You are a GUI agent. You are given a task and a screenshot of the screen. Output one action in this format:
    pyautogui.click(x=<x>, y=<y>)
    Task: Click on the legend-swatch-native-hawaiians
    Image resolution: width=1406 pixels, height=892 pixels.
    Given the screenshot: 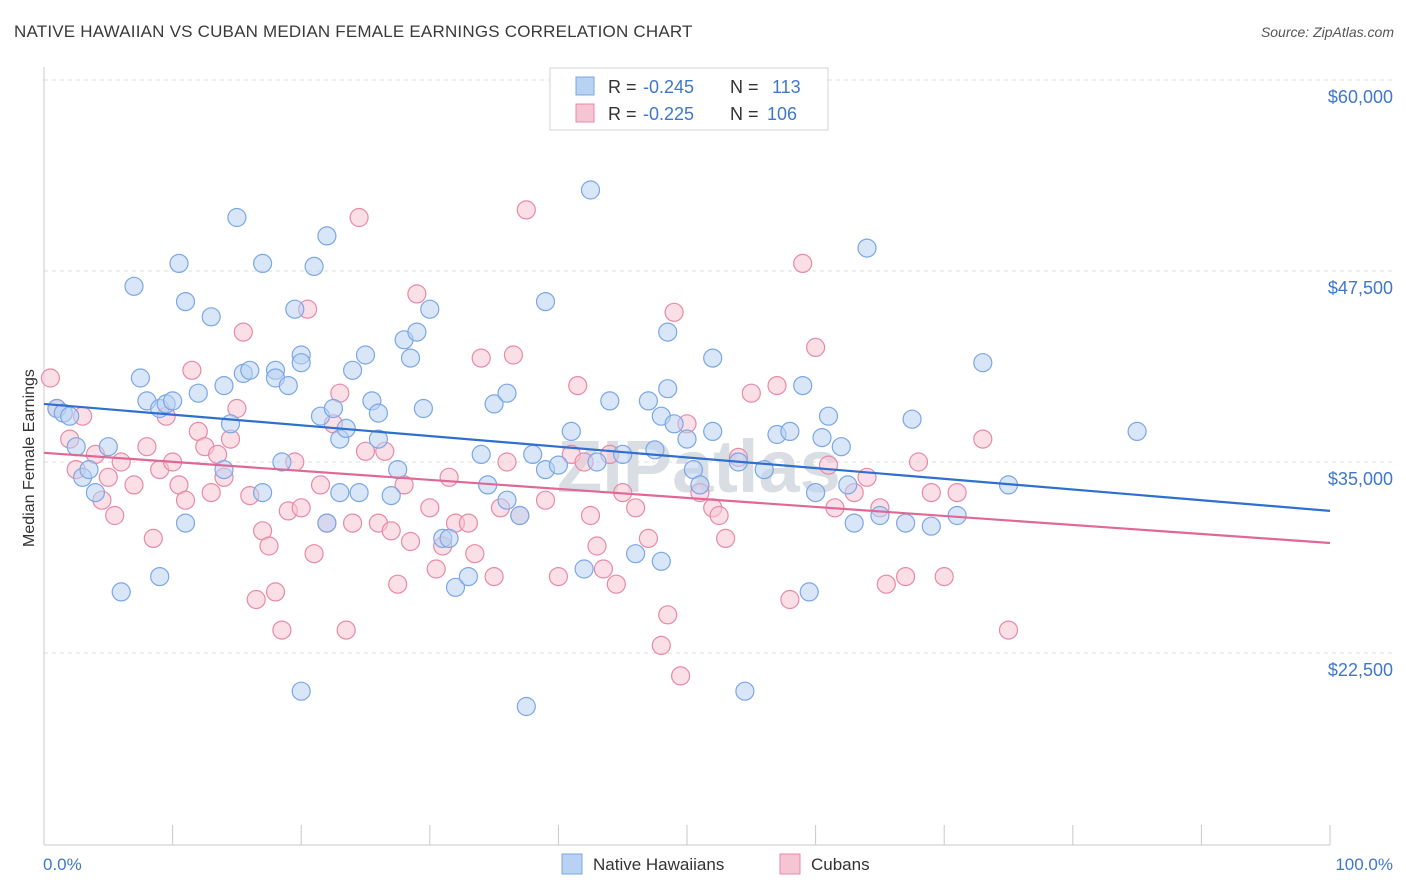 What is the action you would take?
    pyautogui.click(x=585, y=86)
    